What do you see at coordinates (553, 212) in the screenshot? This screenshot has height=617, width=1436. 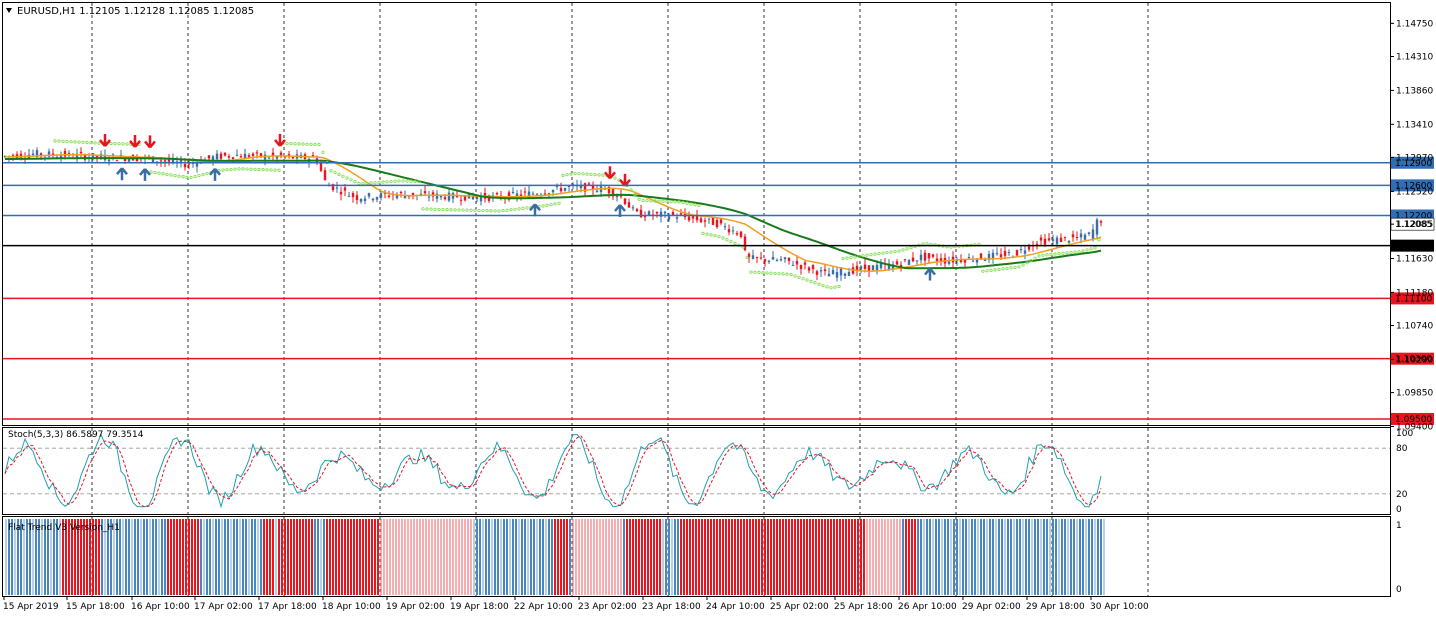 I see `moving-averages` at bounding box center [553, 212].